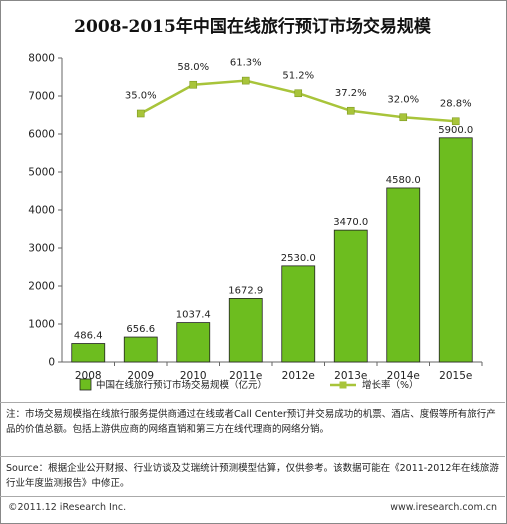 The image size is (507, 524). I want to click on growth-point-2013e, so click(350, 110).